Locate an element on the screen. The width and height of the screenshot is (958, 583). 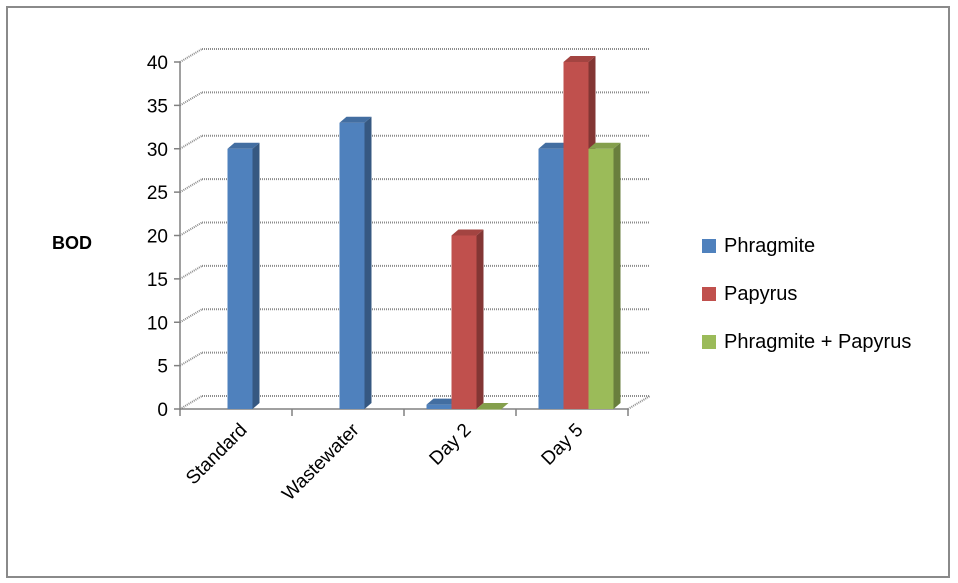
floor-edge is located at coordinates (639, 402).